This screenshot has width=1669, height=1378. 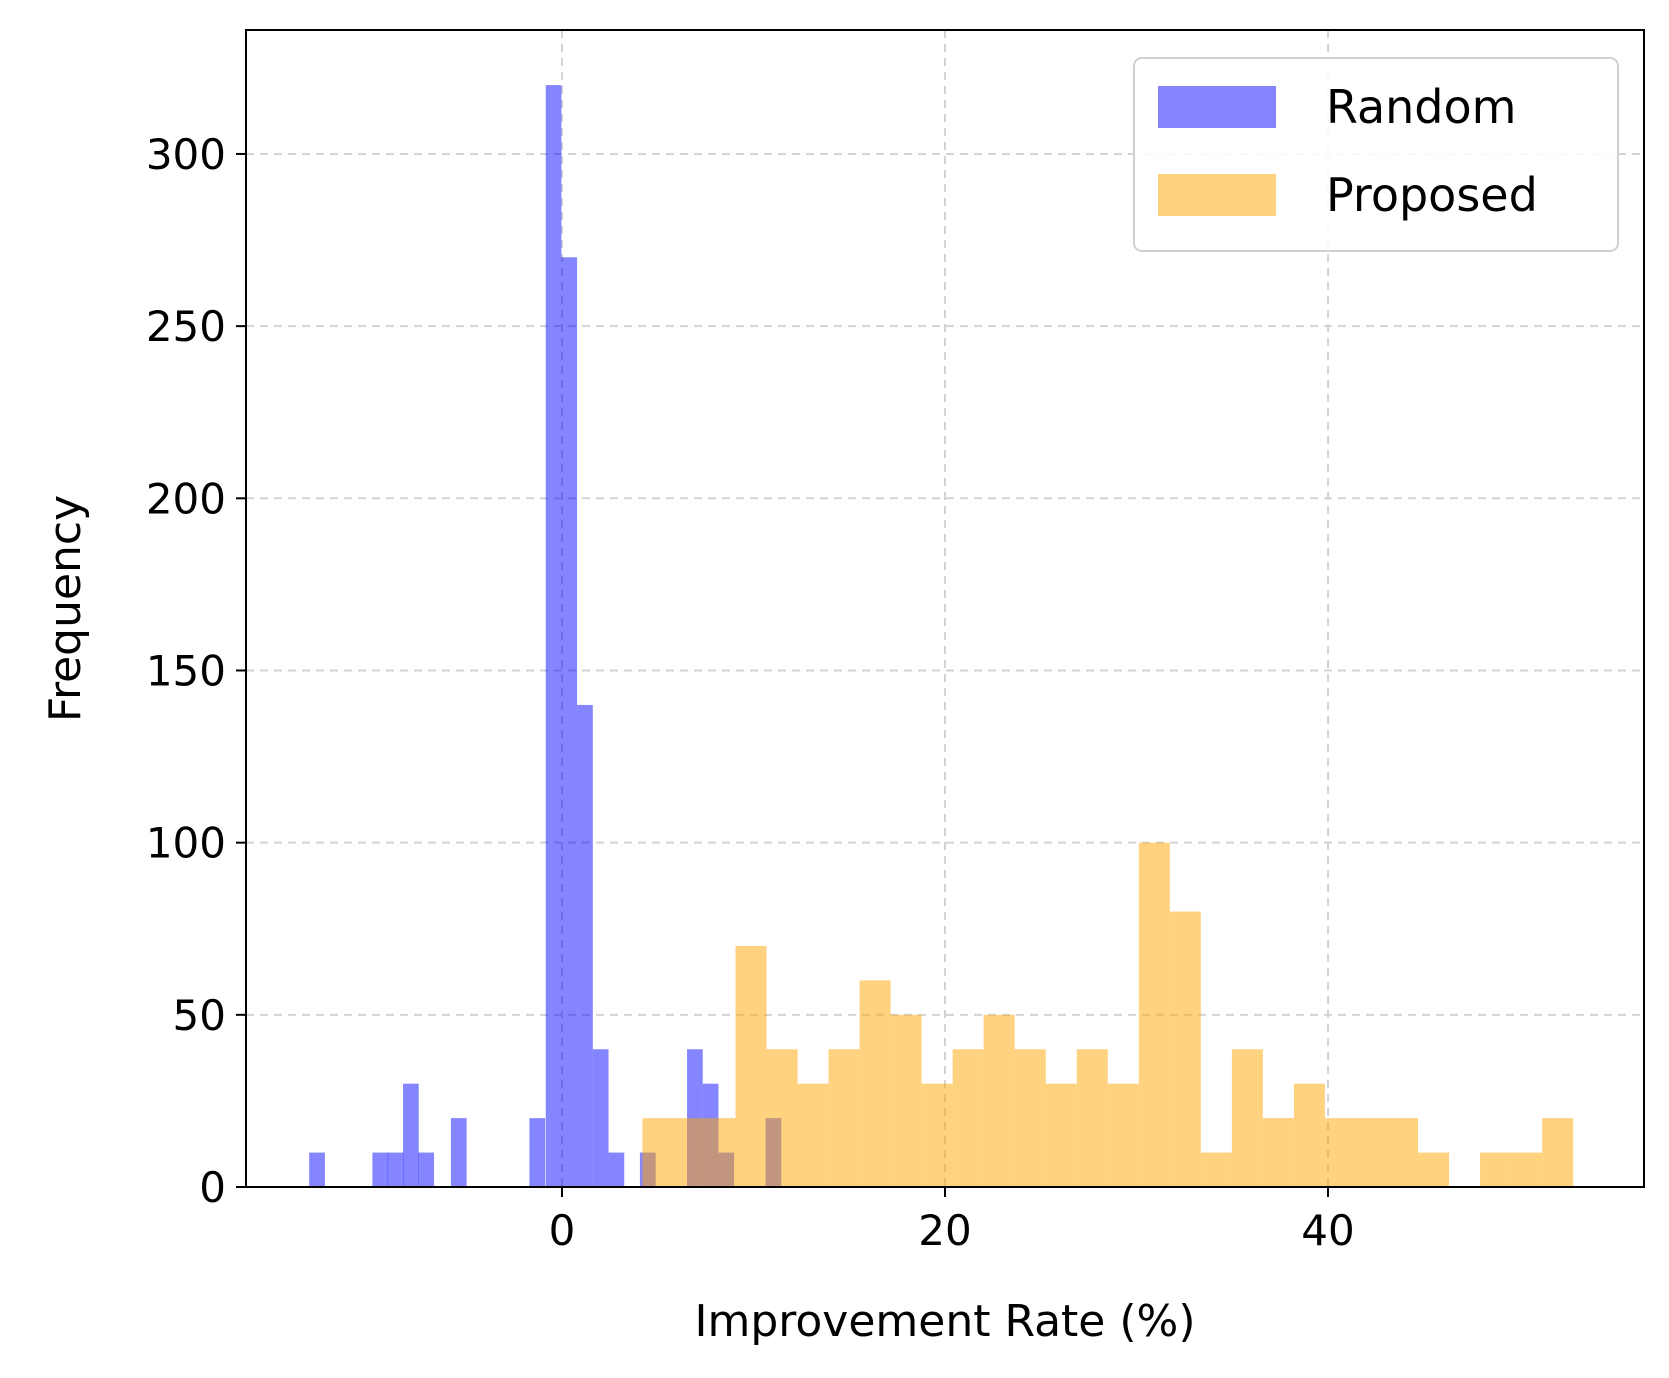 I want to click on y-tick-label: 200, so click(x=186, y=498).